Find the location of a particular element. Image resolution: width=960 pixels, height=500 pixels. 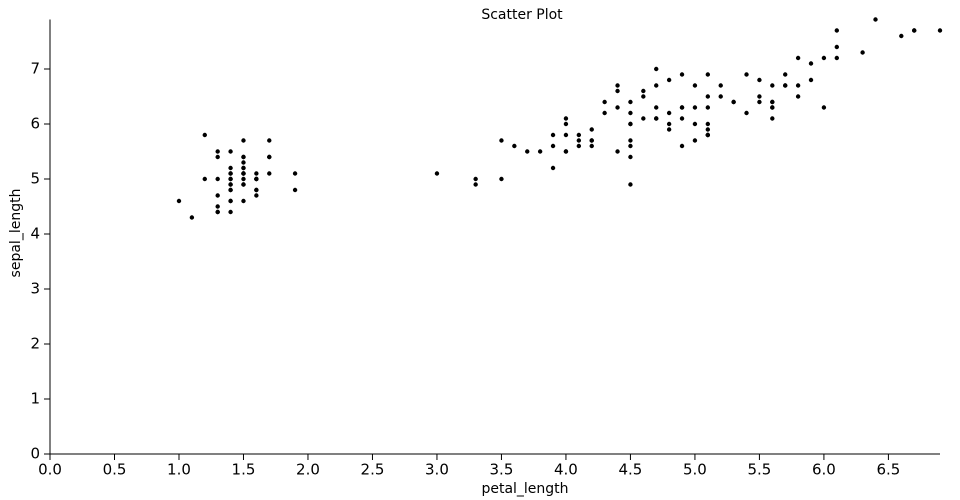

chart-title: Scatter Plot is located at coordinates (522, 15).